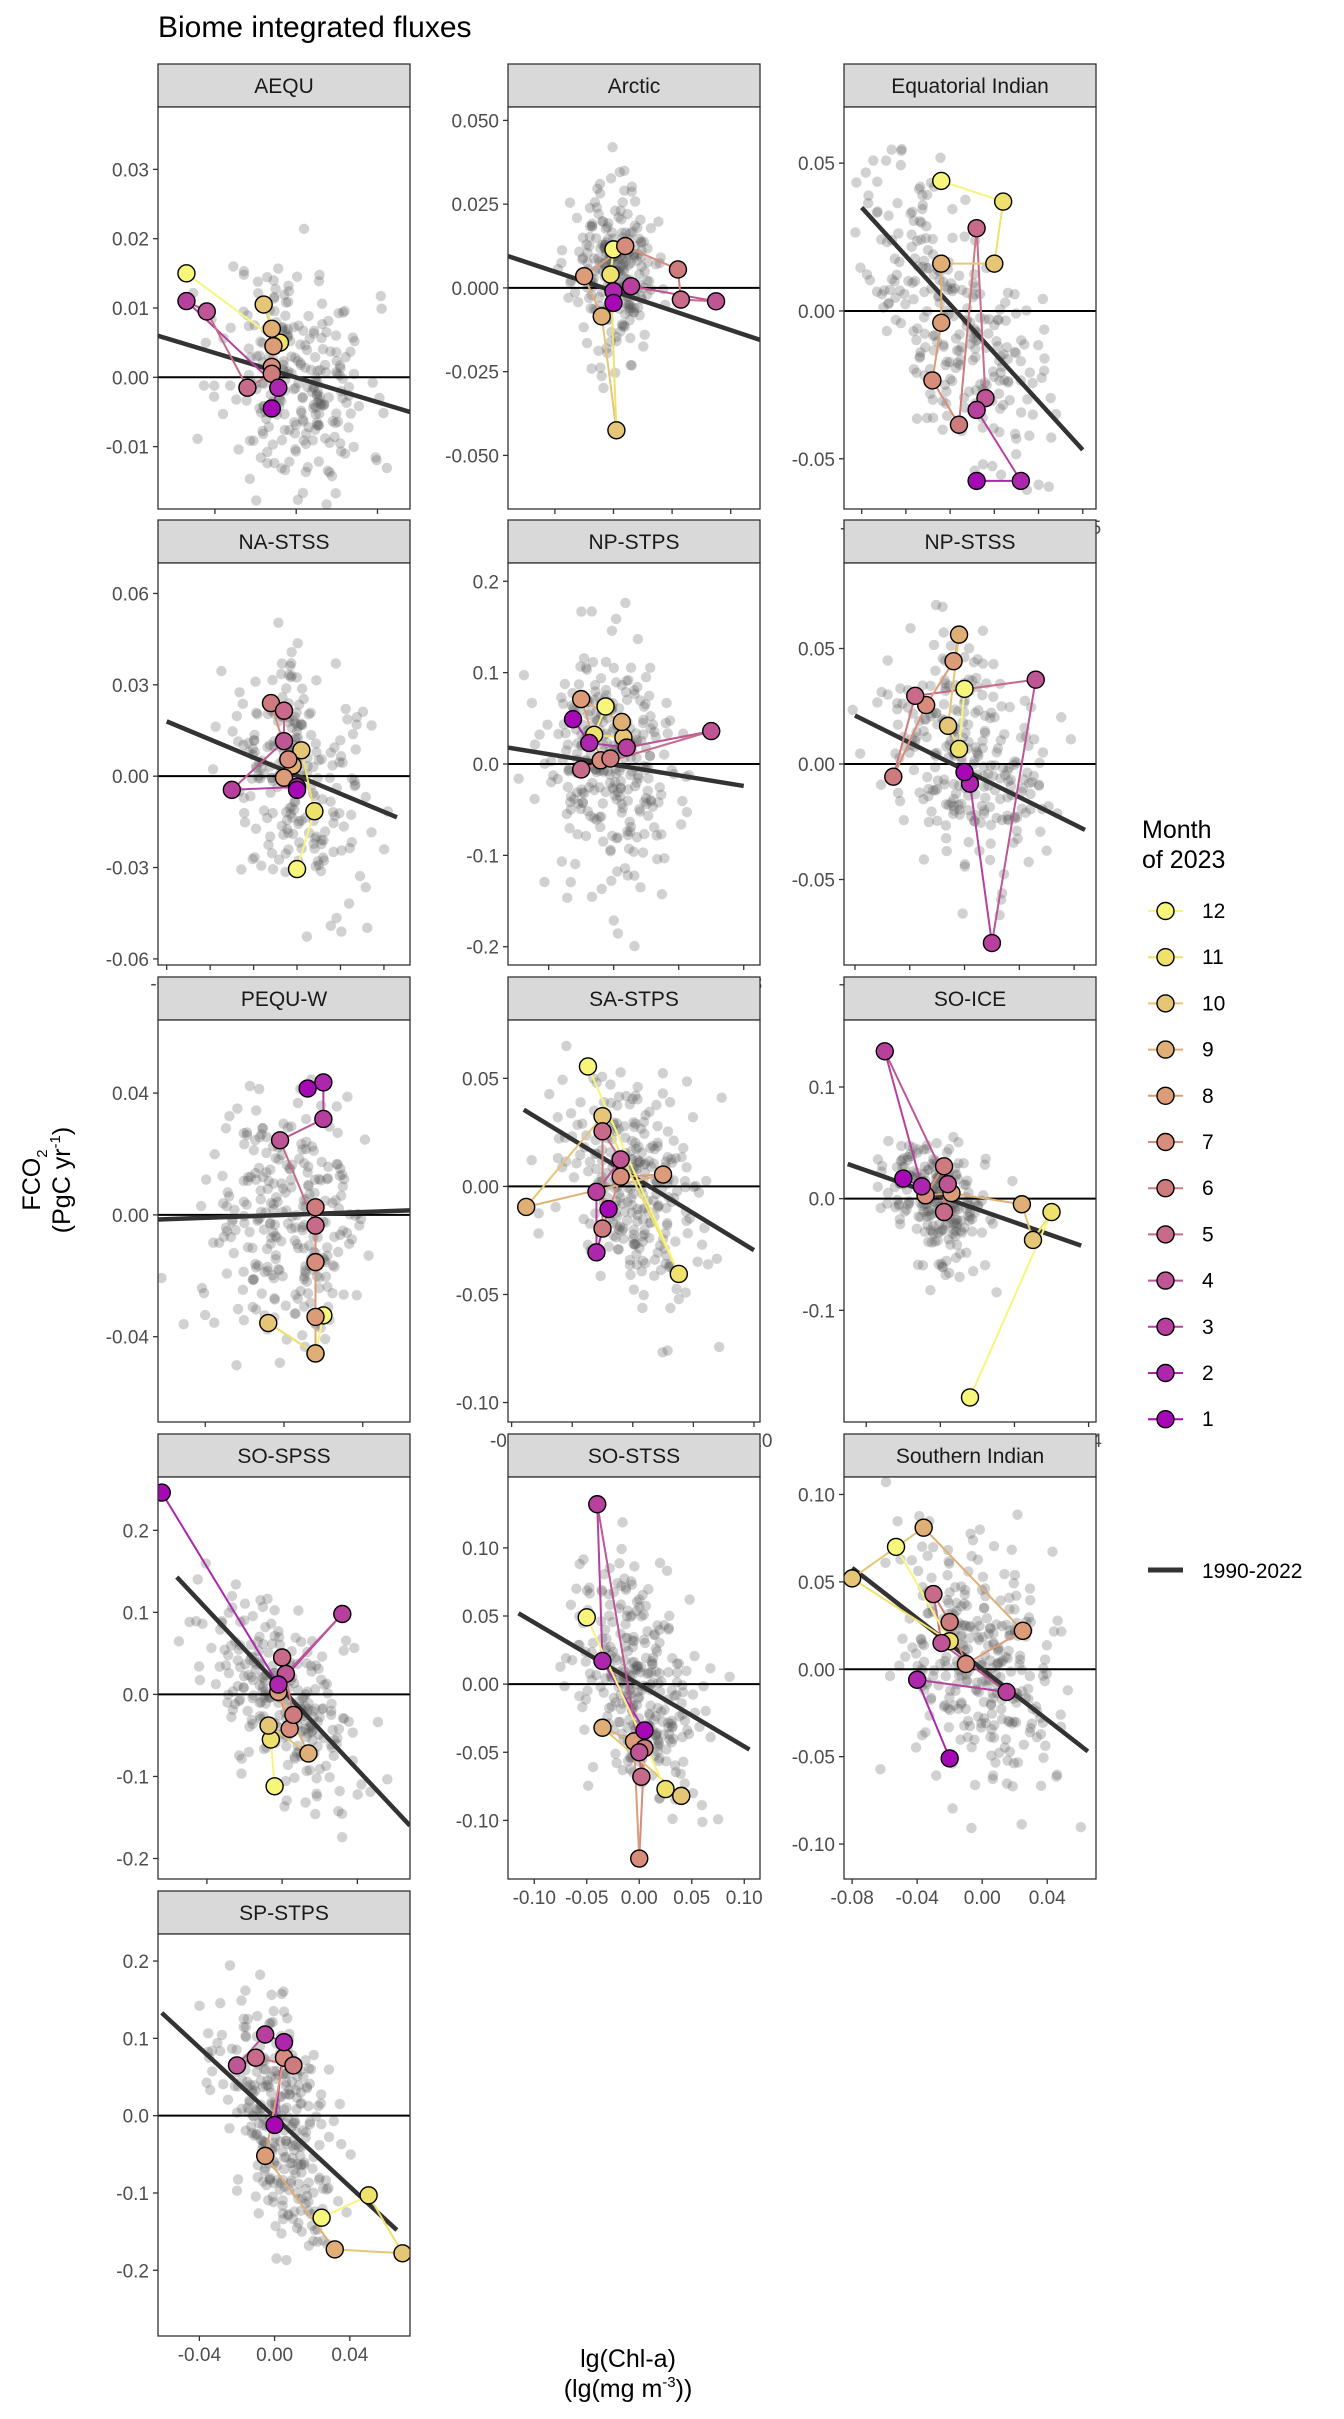 The height and width of the screenshot is (2419, 1344). Describe the element at coordinates (130, 1094) in the screenshot. I see `y-tick-label: 0.04` at that location.